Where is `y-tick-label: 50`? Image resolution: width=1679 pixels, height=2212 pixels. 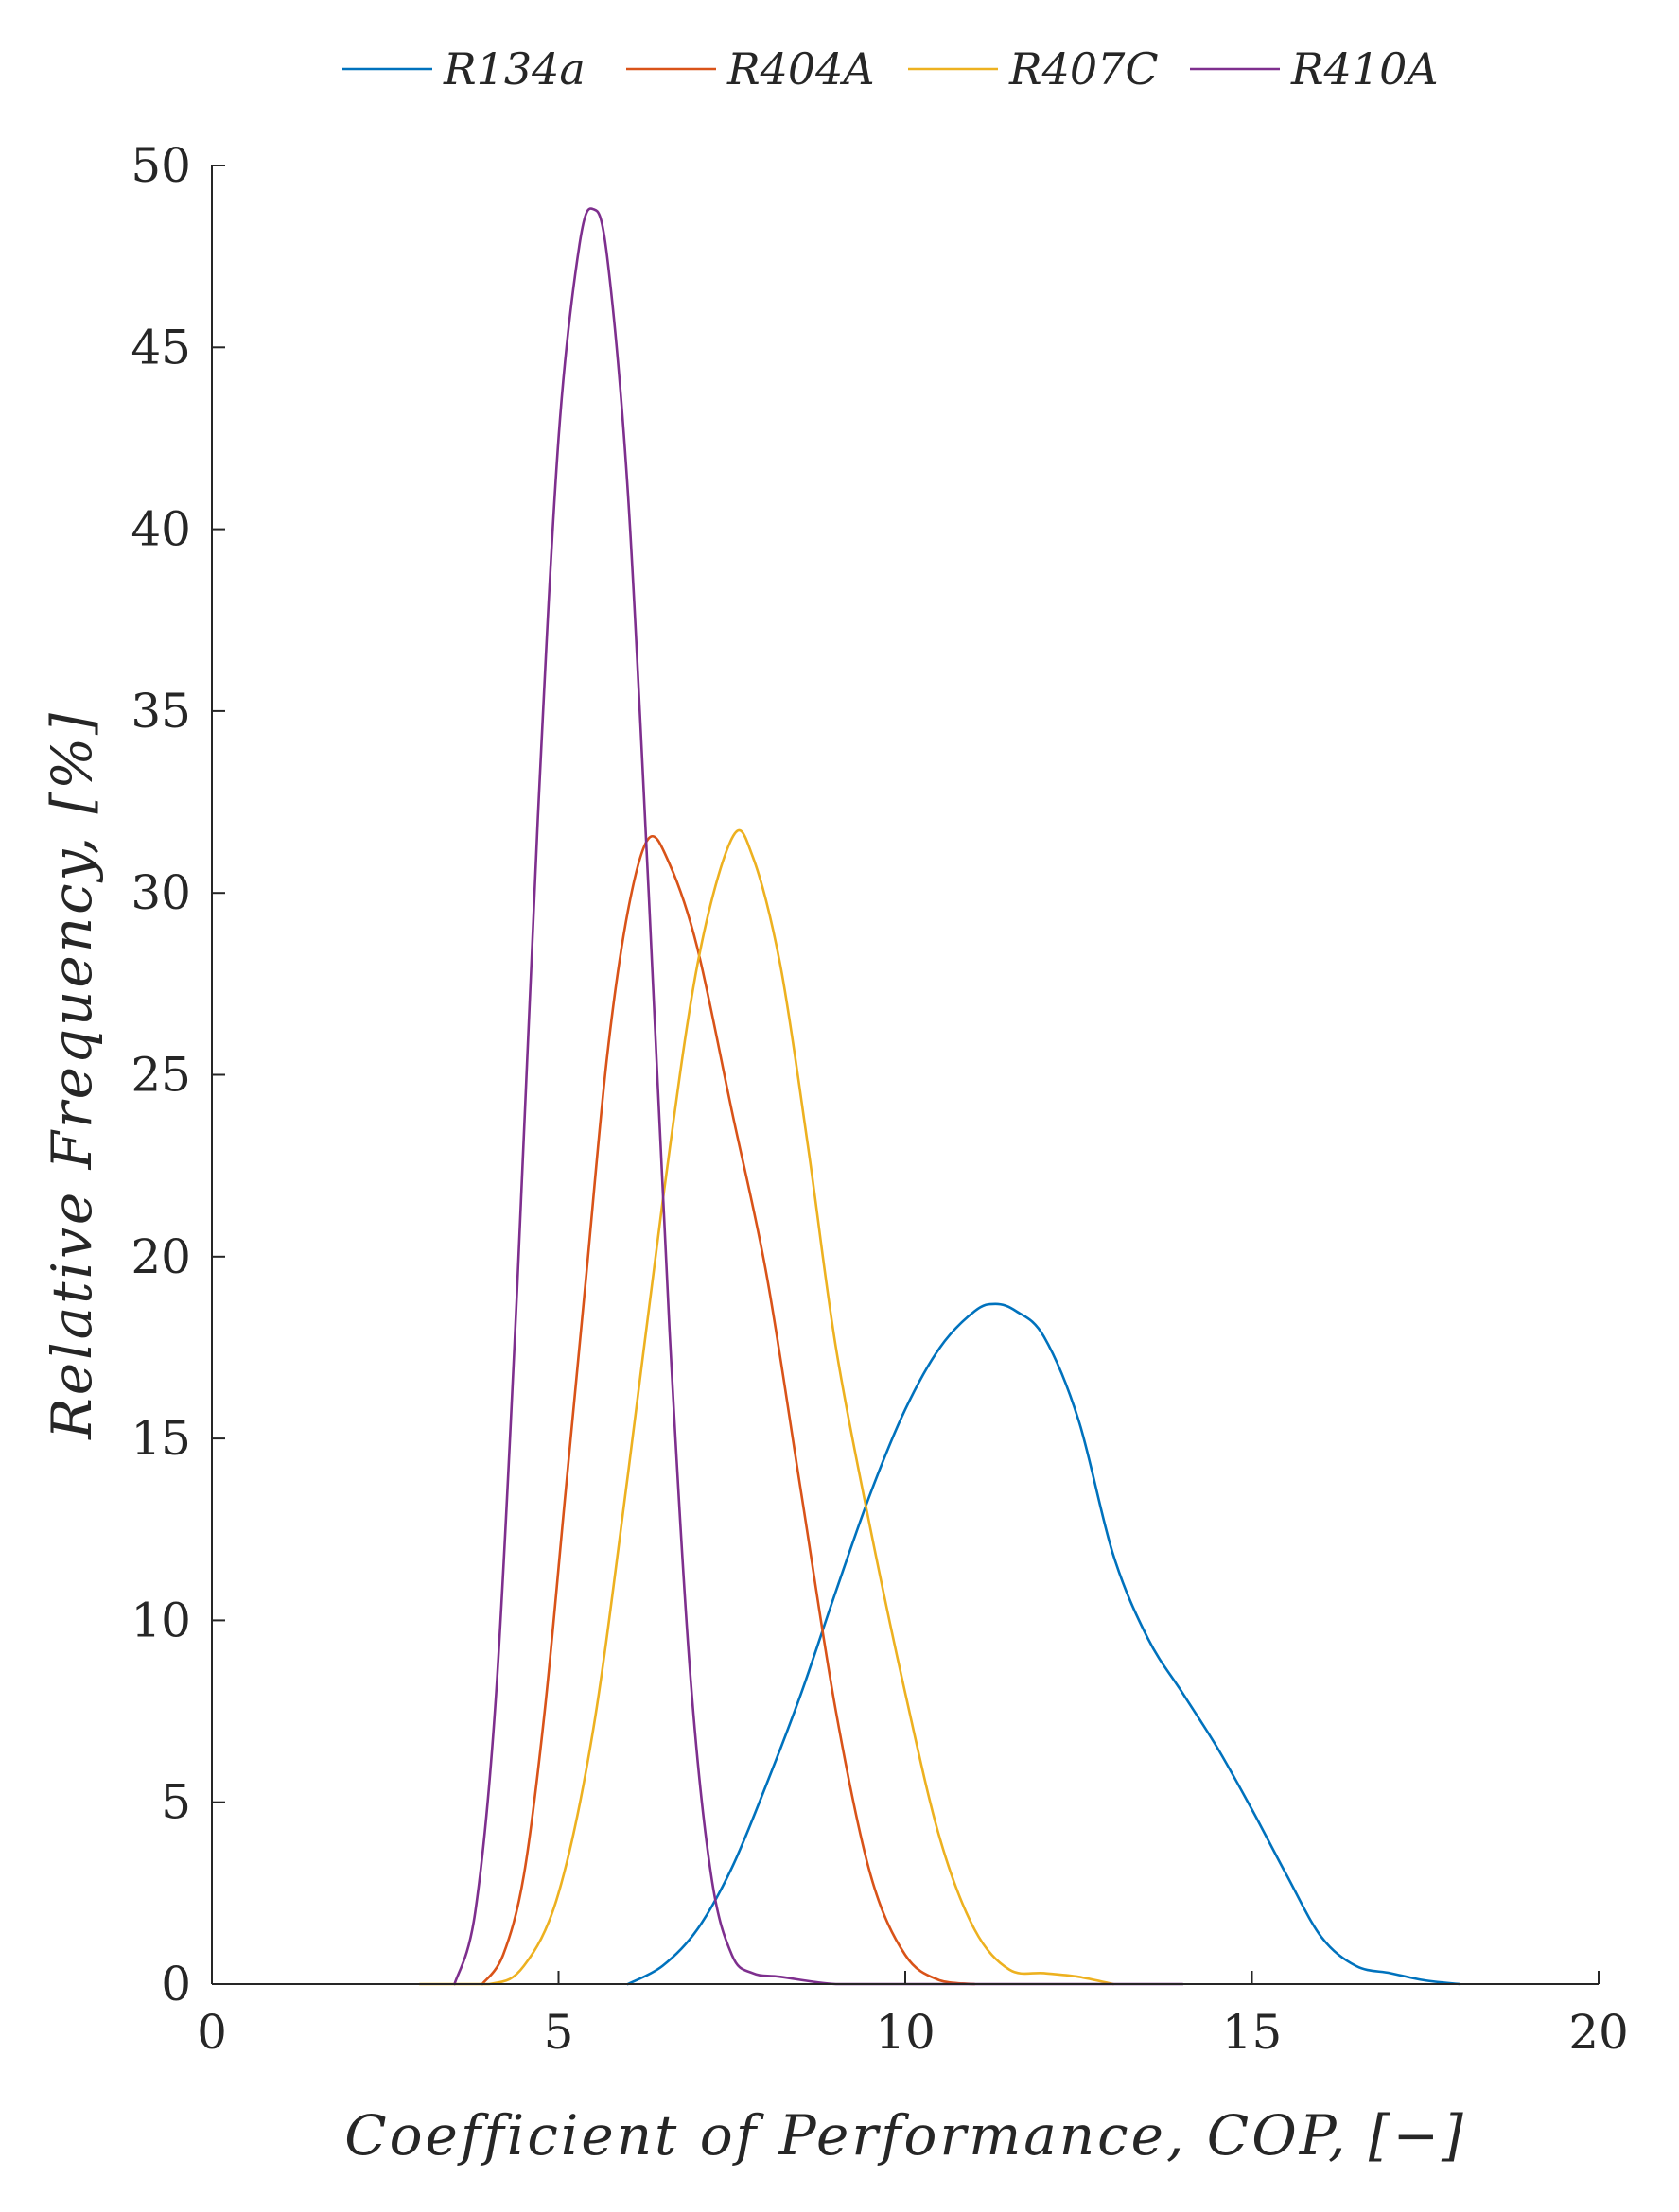 y-tick-label: 50 is located at coordinates (161, 165).